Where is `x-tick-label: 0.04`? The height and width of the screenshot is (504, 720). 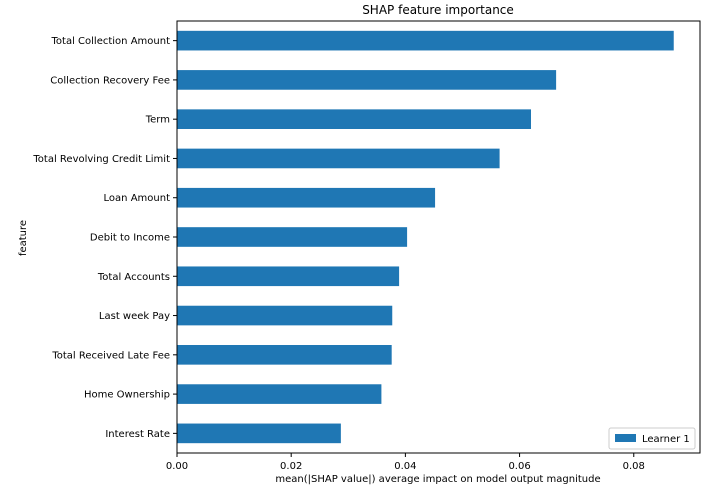 x-tick-label: 0.04 is located at coordinates (405, 466).